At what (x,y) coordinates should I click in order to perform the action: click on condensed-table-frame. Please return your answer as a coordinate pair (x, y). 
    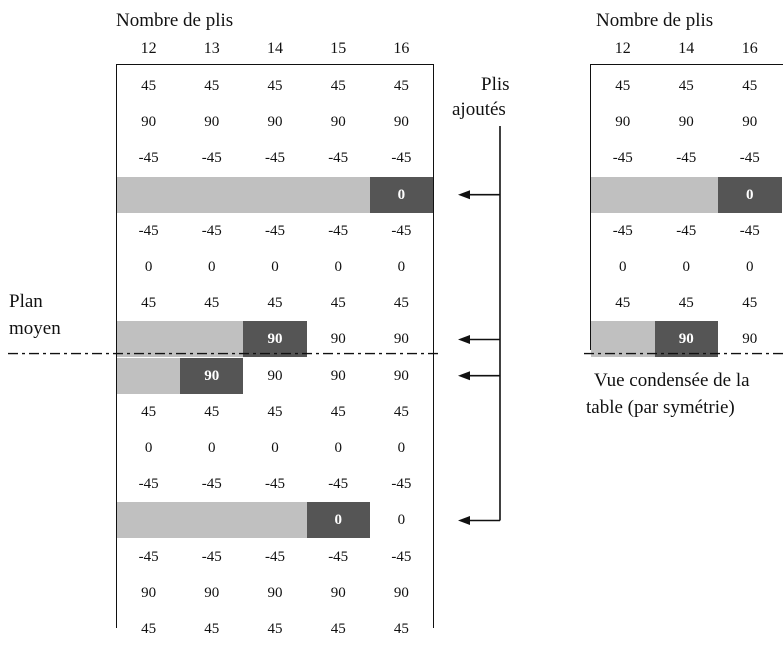
    Looking at the image, I should click on (686, 207).